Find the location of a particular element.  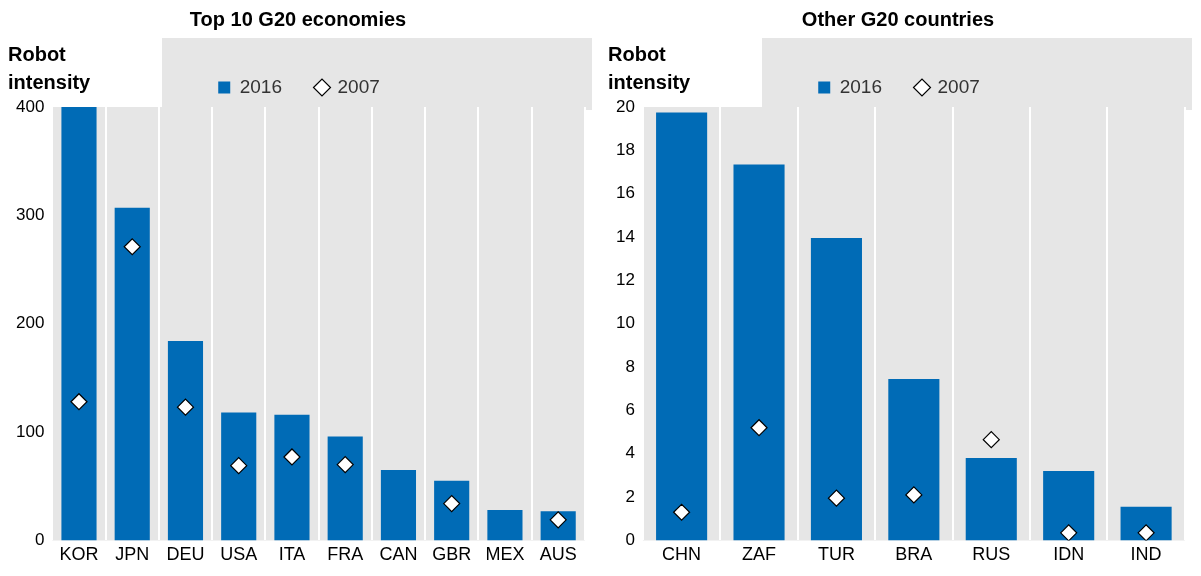

y-tick-label: 12 is located at coordinates (625, 280).